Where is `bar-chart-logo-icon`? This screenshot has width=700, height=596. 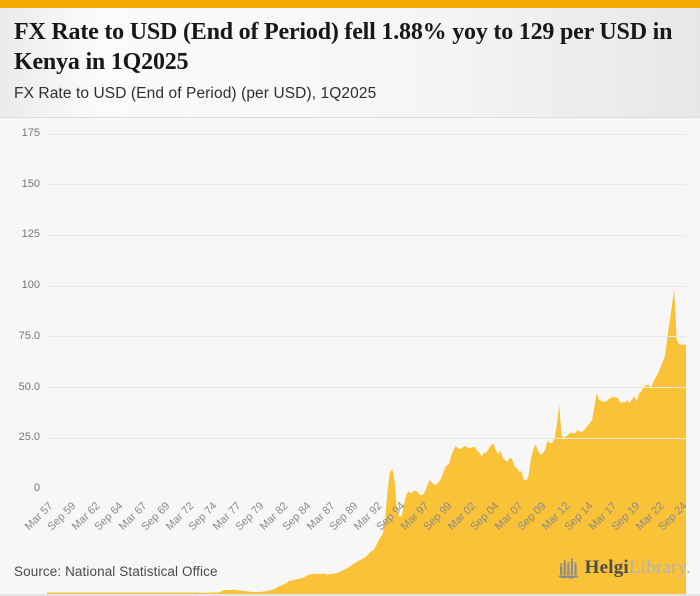
bar-chart-logo-icon is located at coordinates (568, 568).